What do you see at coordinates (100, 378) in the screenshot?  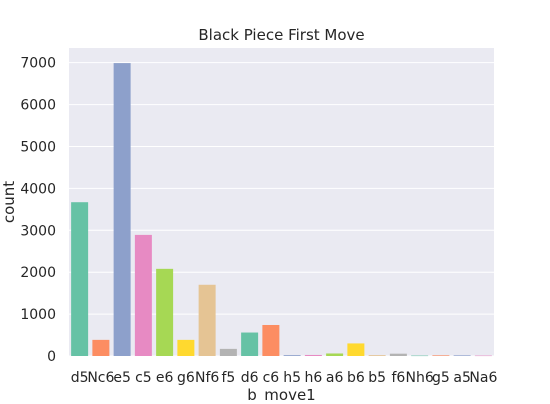 I see `x-tick-label: Nc6` at bounding box center [100, 378].